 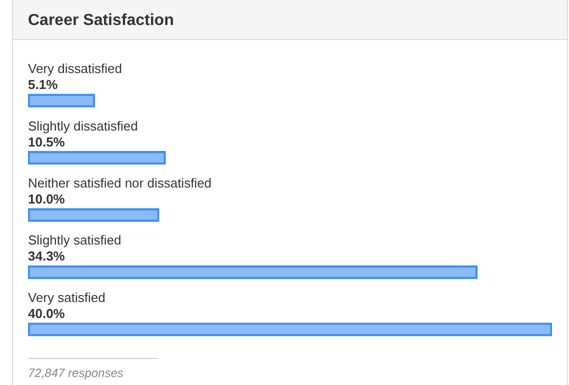 What do you see at coordinates (47, 313) in the screenshot?
I see `data-label: 40.0%` at bounding box center [47, 313].